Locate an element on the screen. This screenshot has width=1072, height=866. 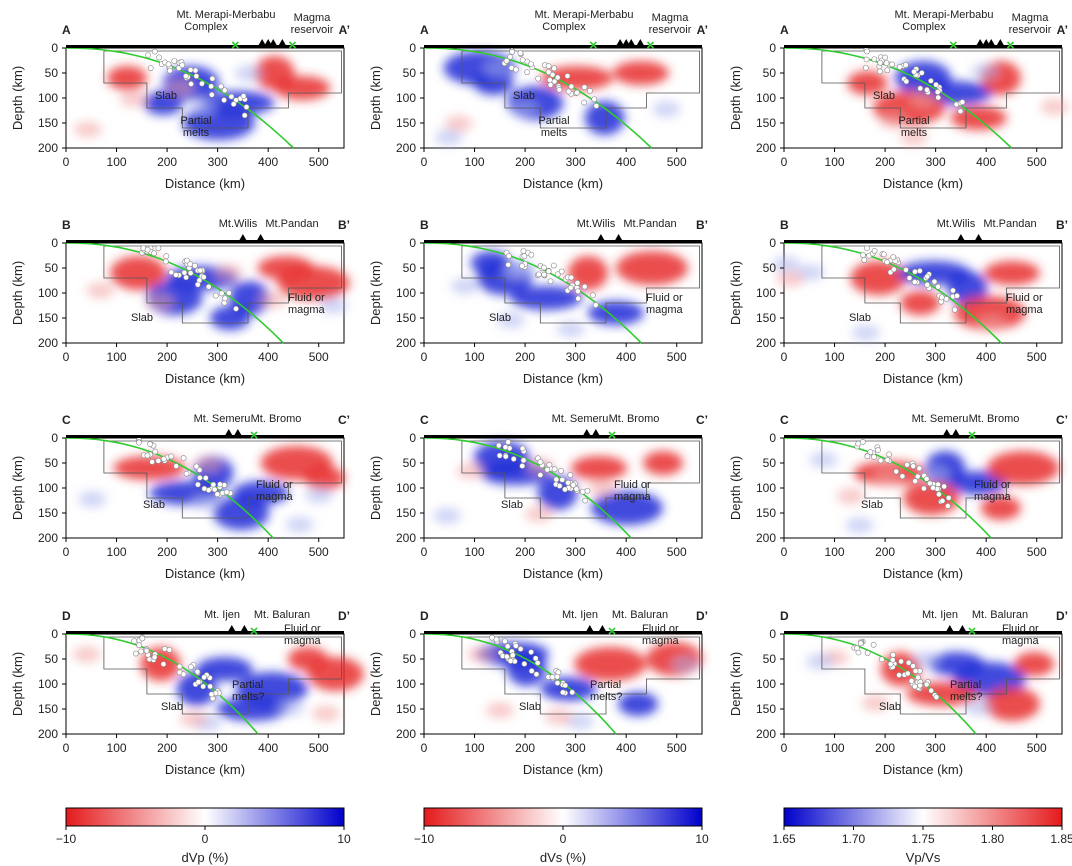
annotation-label: melts? is located at coordinates (248, 697).